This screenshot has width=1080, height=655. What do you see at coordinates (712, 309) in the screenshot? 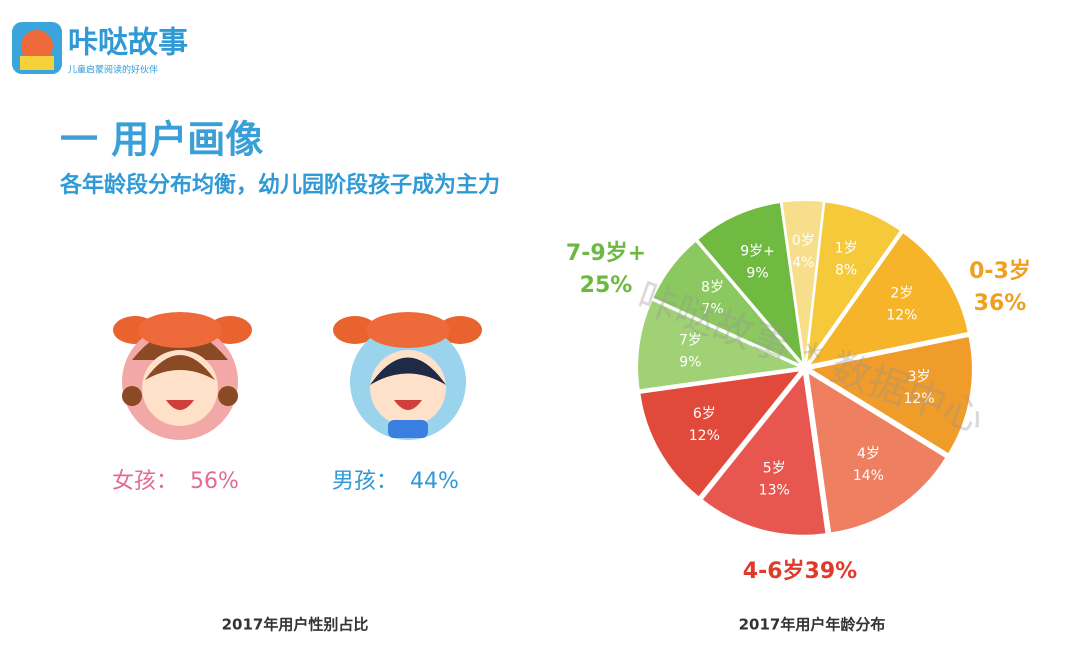
I see `slice-value: 7%` at bounding box center [712, 309].